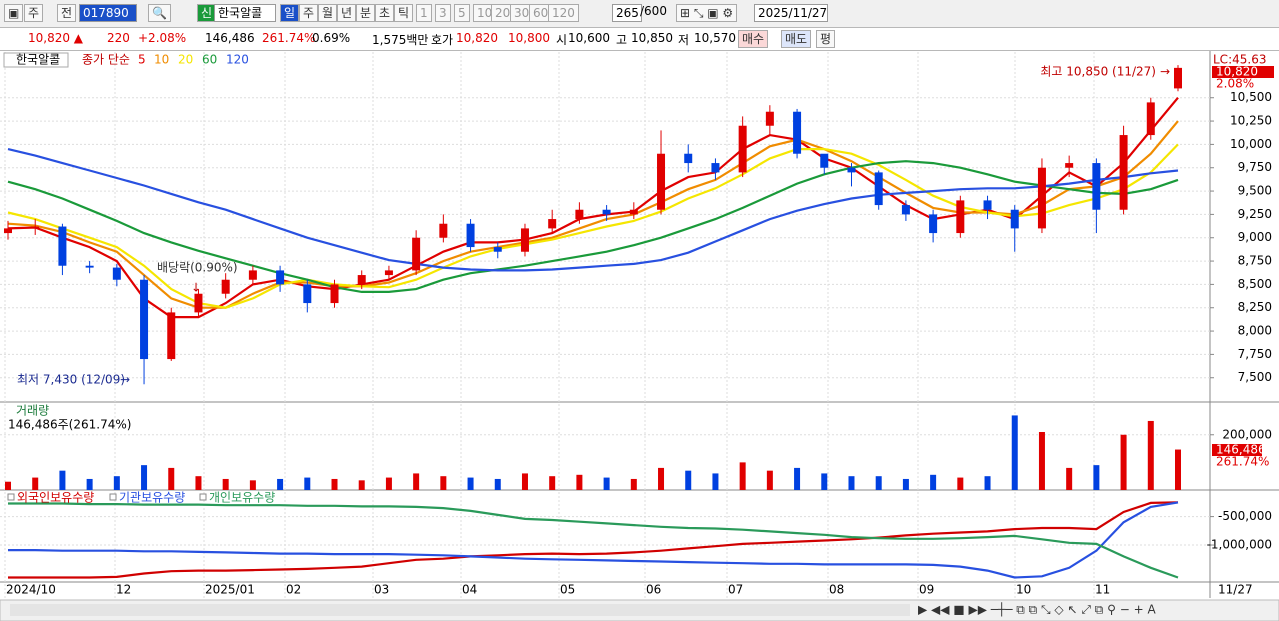 The image size is (1279, 621). What do you see at coordinates (541, 13) in the screenshot?
I see `multiplier-button: 60` at bounding box center [541, 13].